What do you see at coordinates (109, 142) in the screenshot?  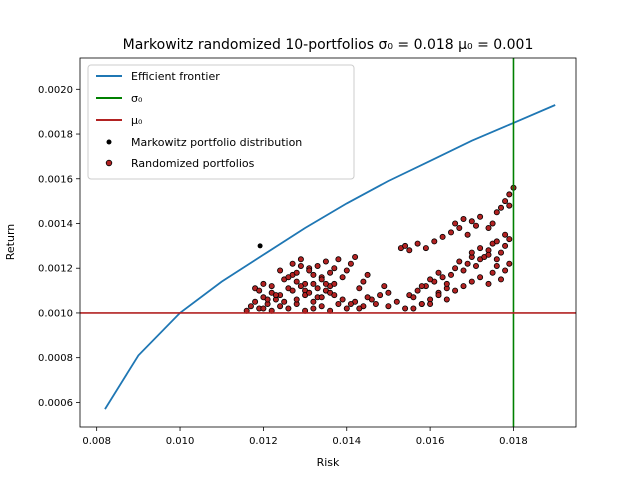 I see `legend-swatch-markowitz` at bounding box center [109, 142].